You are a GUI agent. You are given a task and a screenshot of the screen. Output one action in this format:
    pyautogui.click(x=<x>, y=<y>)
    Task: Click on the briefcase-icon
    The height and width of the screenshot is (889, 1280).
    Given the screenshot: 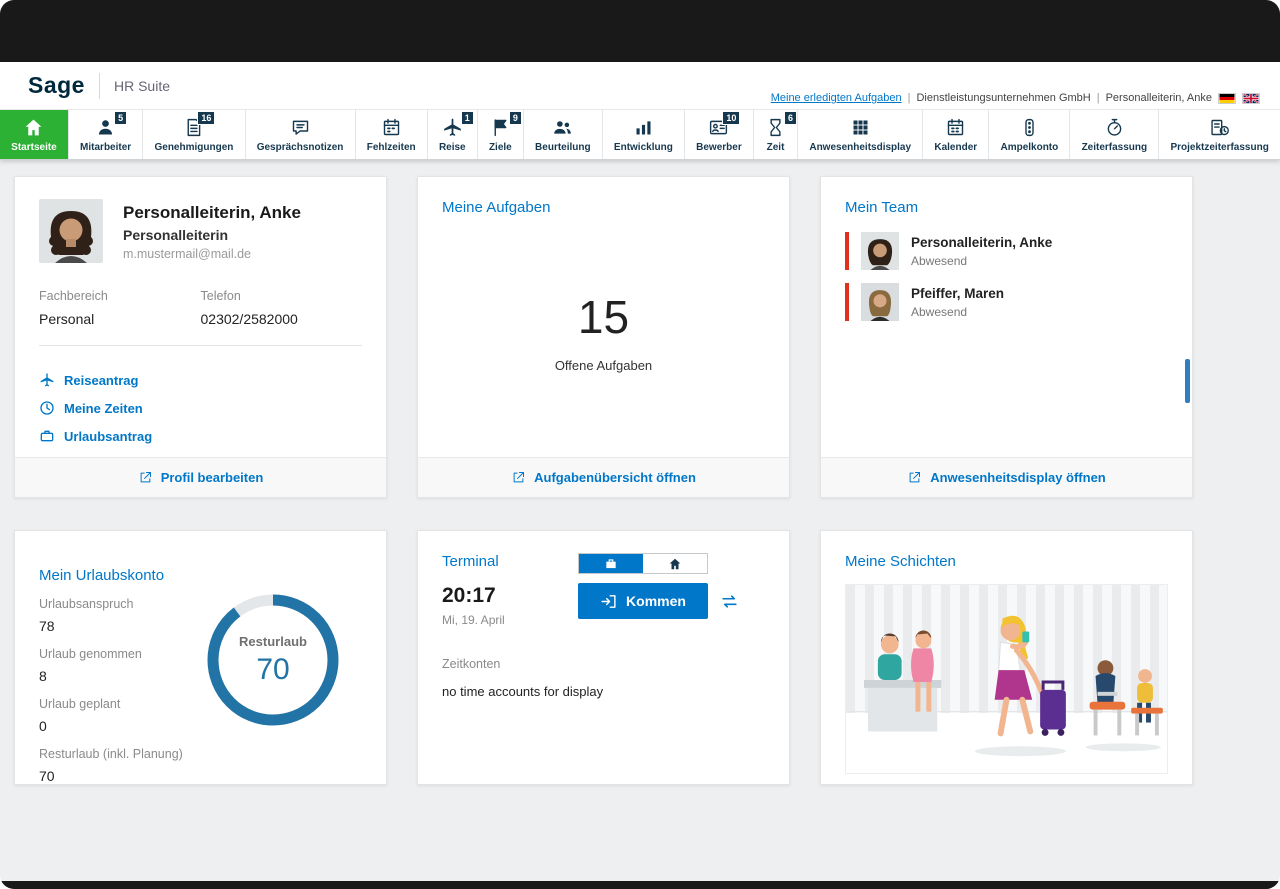 What is the action you would take?
    pyautogui.click(x=611, y=563)
    